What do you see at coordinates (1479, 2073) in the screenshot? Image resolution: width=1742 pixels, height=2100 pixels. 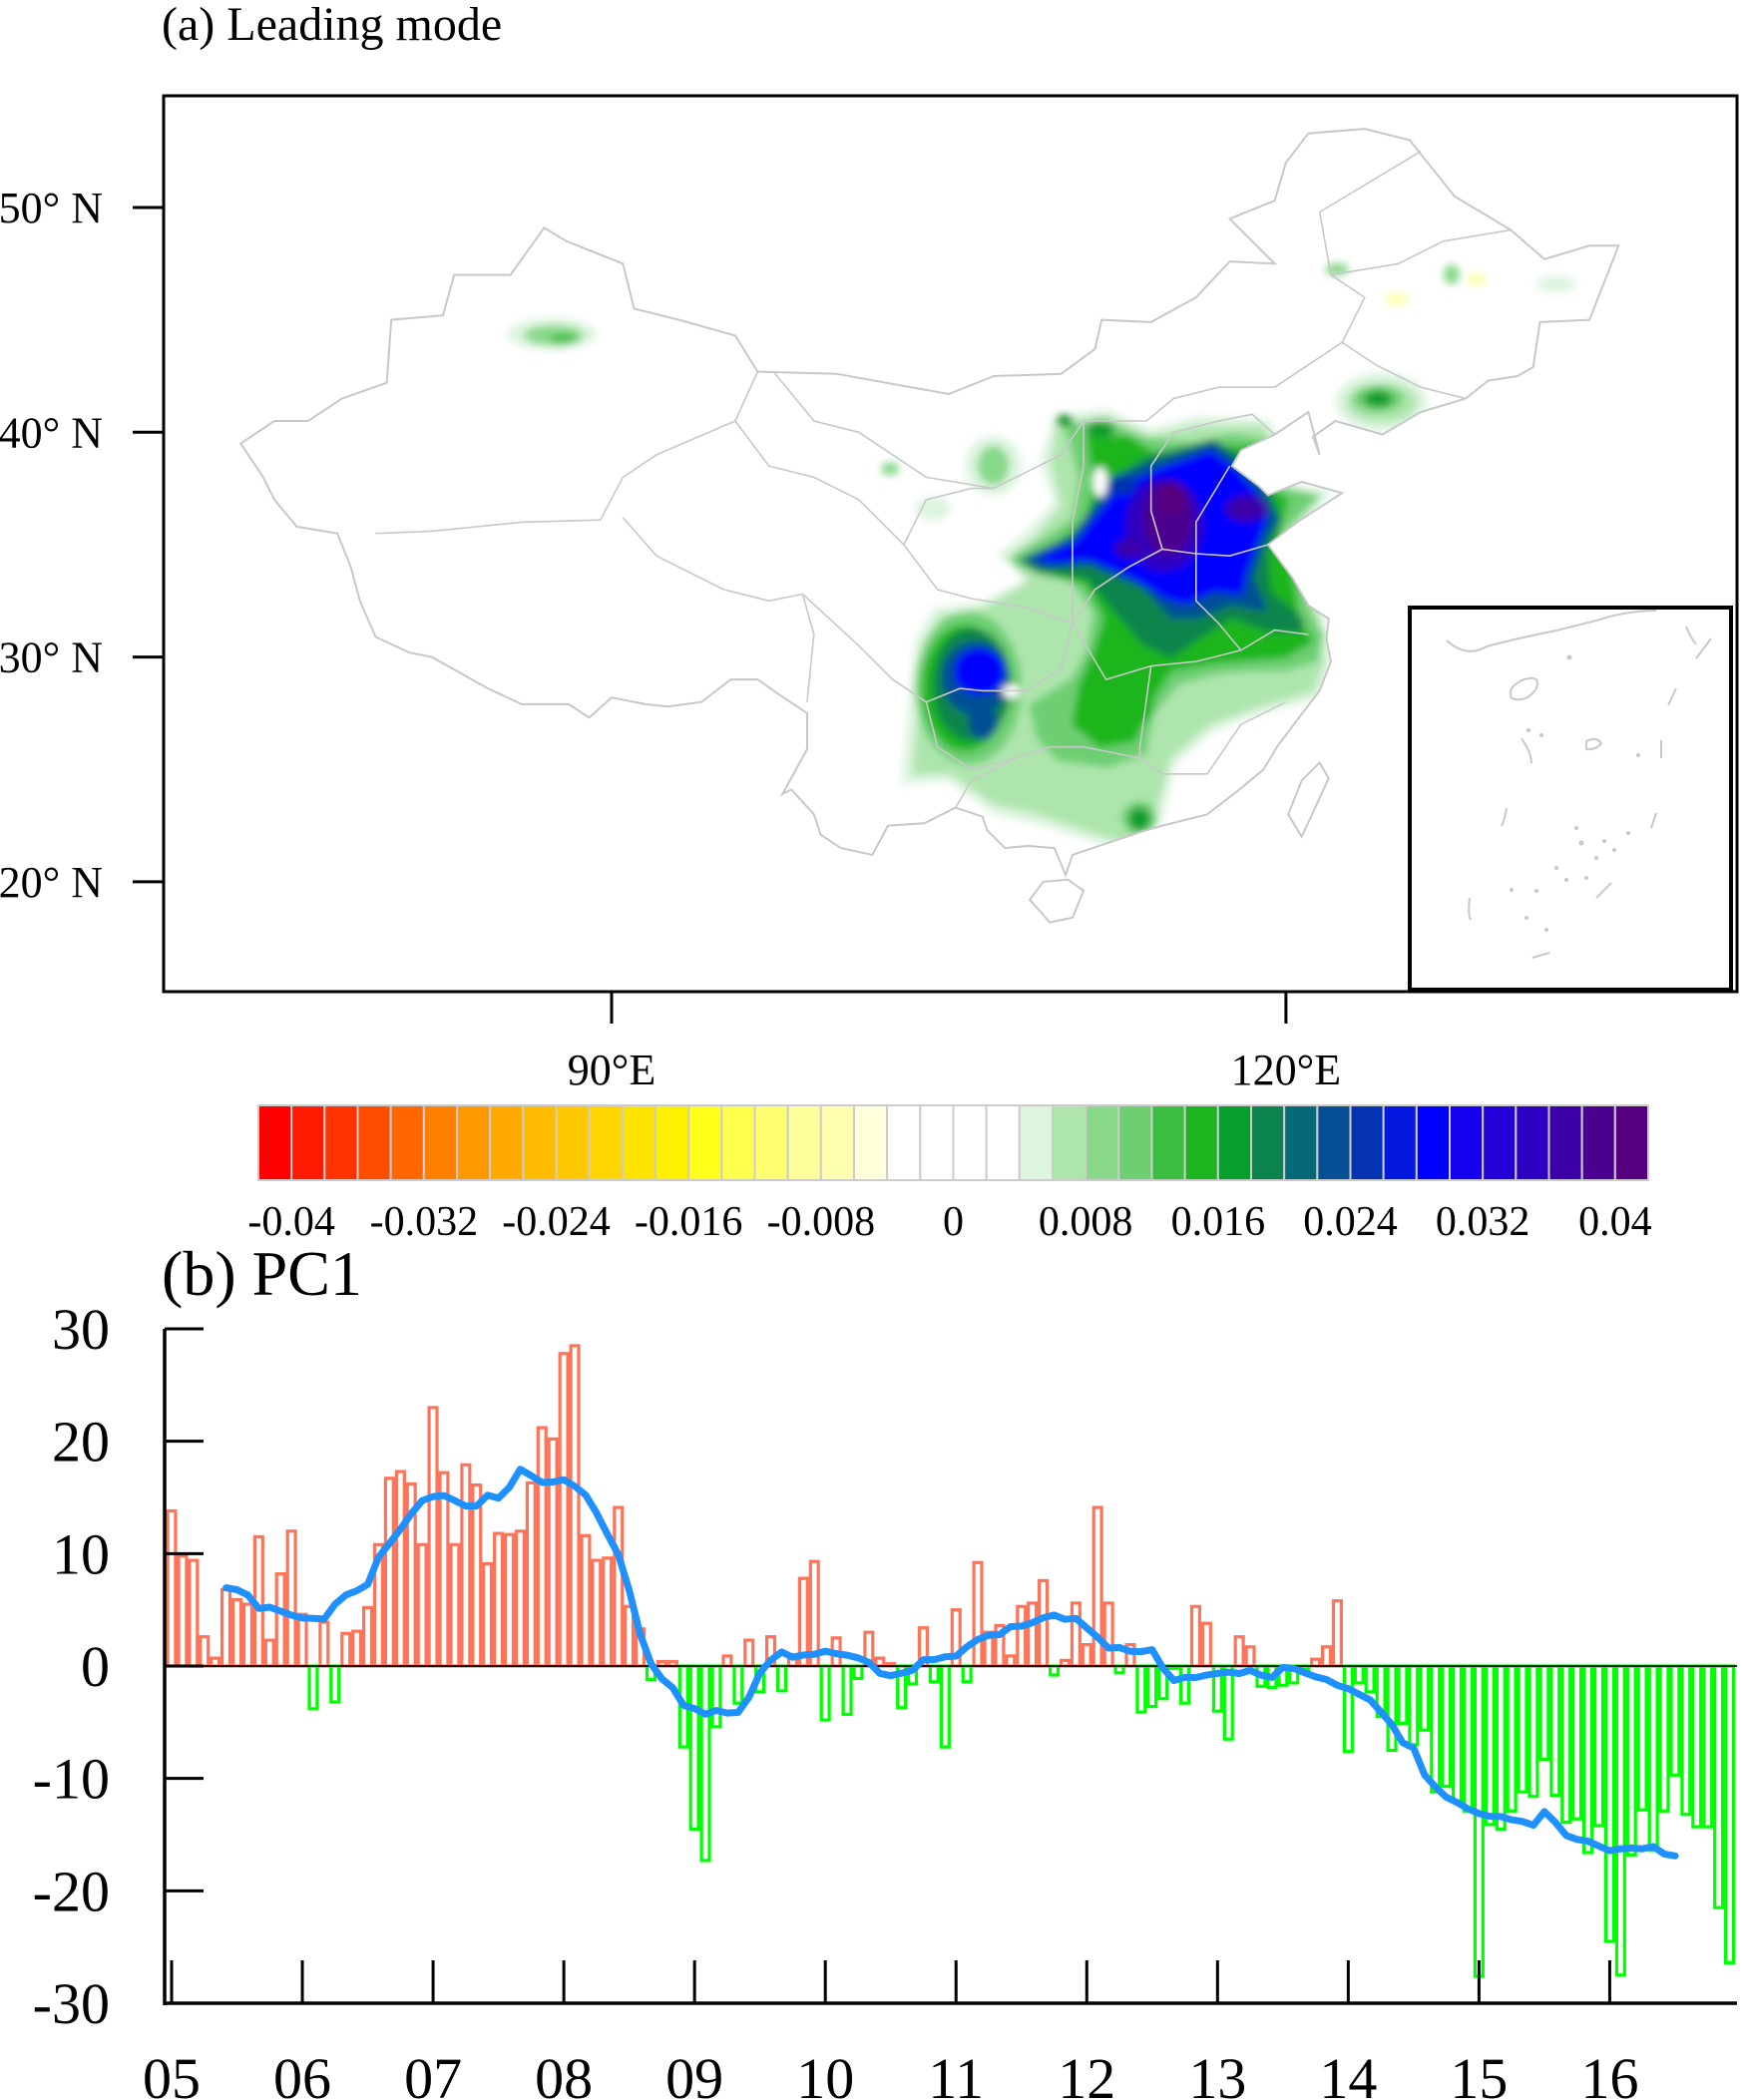 I see `x-tick-label: 15` at bounding box center [1479, 2073].